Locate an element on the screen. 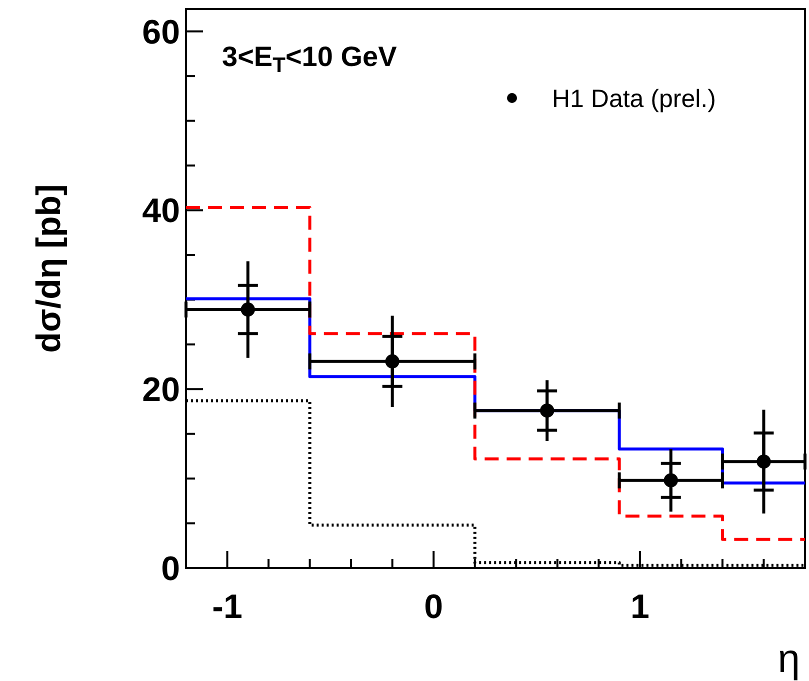 This screenshot has width=809, height=681. x-tick-label: -1 is located at coordinates (227, 607).